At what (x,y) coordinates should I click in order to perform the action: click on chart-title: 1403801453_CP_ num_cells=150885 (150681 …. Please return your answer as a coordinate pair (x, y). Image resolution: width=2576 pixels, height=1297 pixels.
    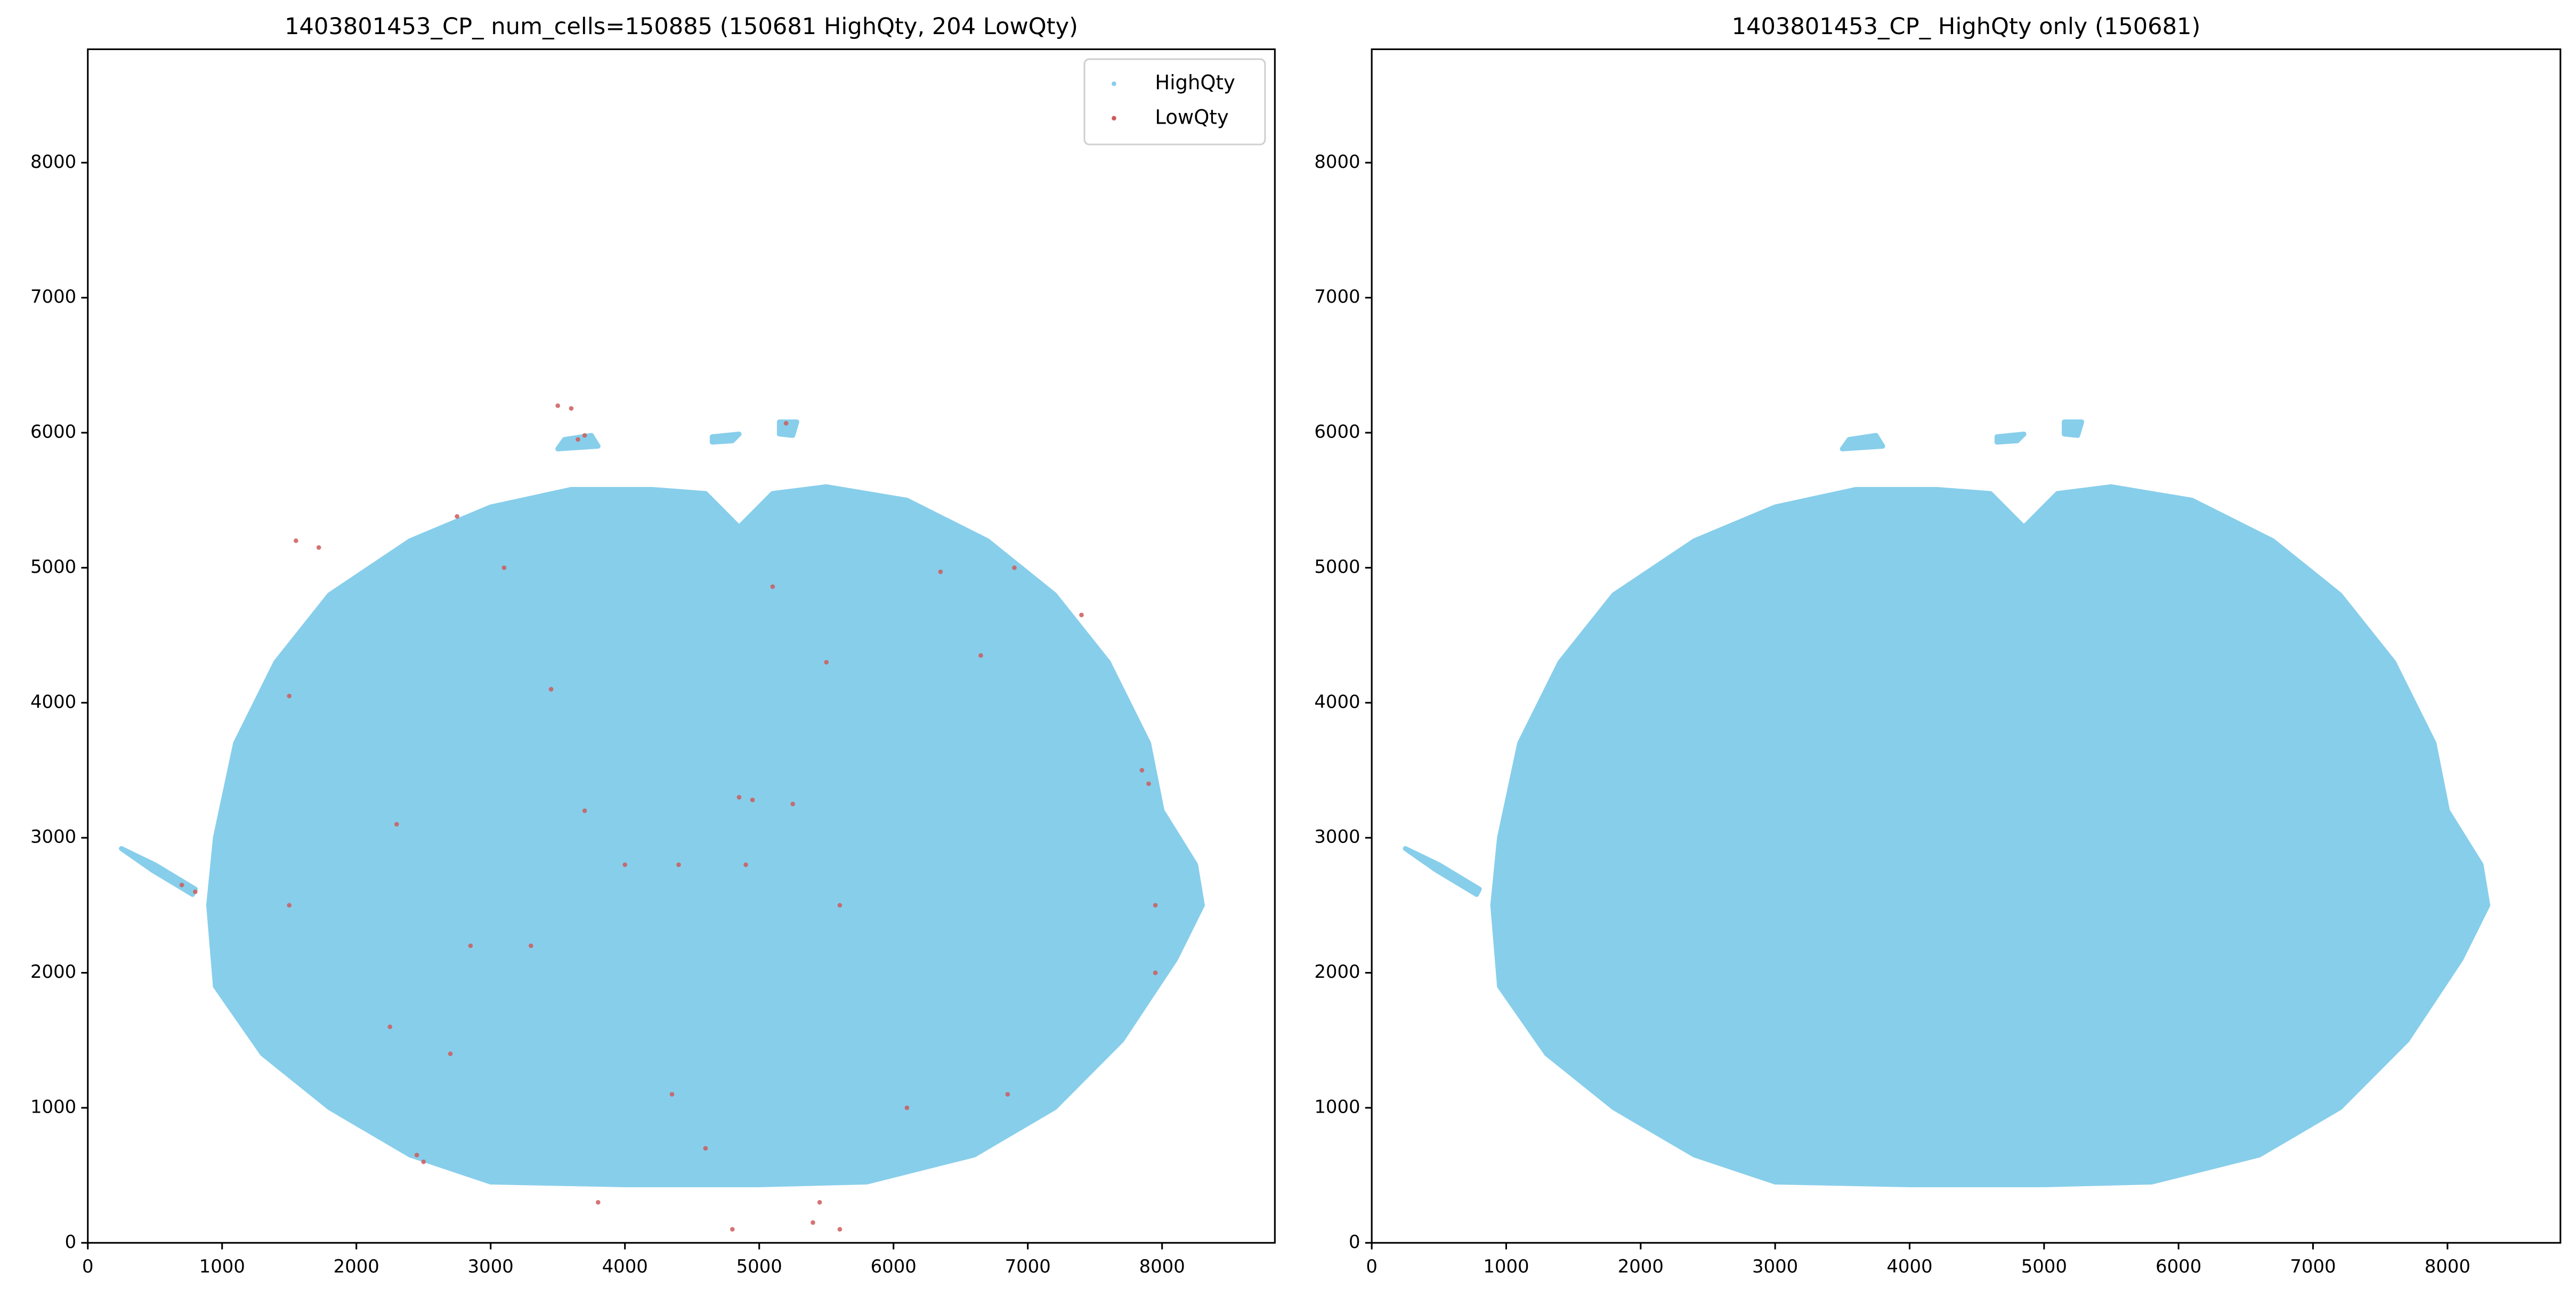
    Looking at the image, I should click on (681, 26).